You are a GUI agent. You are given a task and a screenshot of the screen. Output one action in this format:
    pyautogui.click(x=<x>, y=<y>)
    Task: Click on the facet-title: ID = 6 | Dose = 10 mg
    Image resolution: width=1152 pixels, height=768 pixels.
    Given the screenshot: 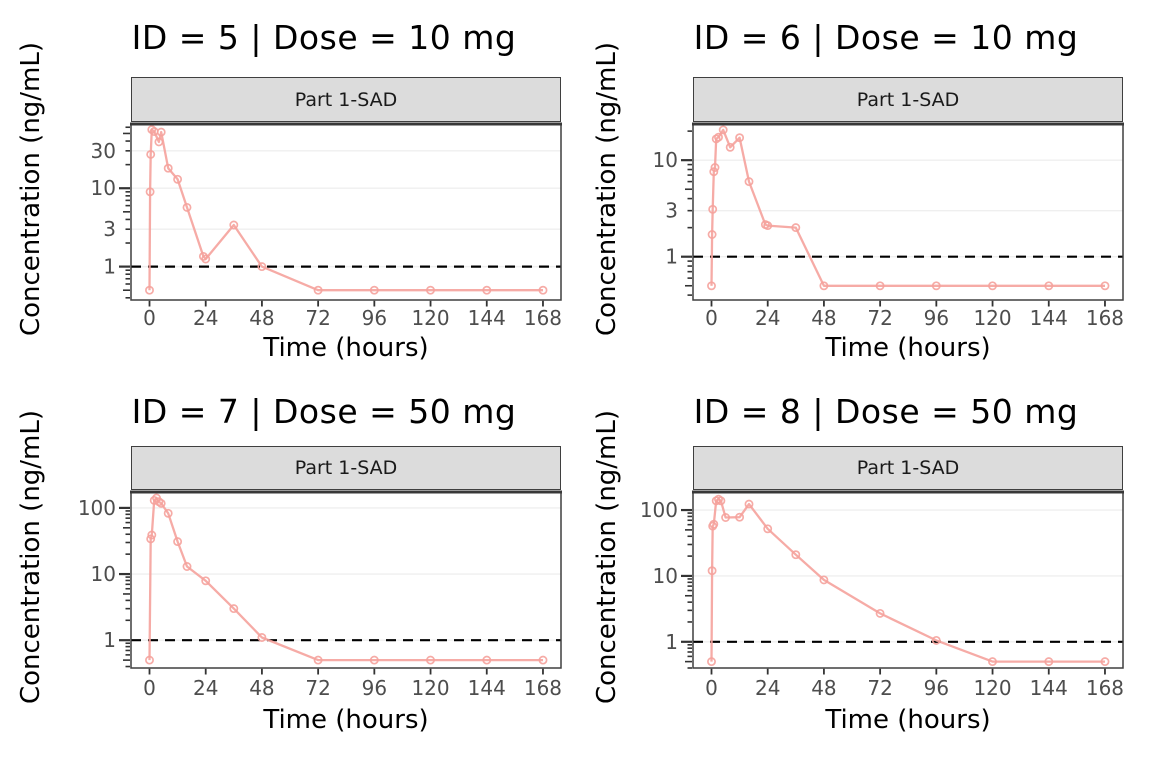 What is the action you would take?
    pyautogui.click(x=886, y=37)
    